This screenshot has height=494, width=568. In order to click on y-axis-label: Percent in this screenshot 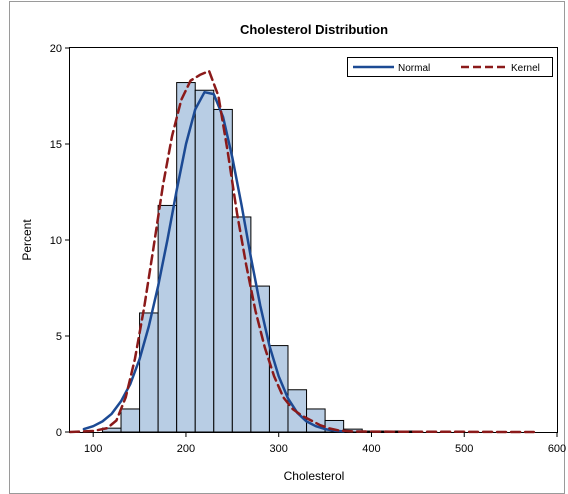, I will do `click(27, 240)`.